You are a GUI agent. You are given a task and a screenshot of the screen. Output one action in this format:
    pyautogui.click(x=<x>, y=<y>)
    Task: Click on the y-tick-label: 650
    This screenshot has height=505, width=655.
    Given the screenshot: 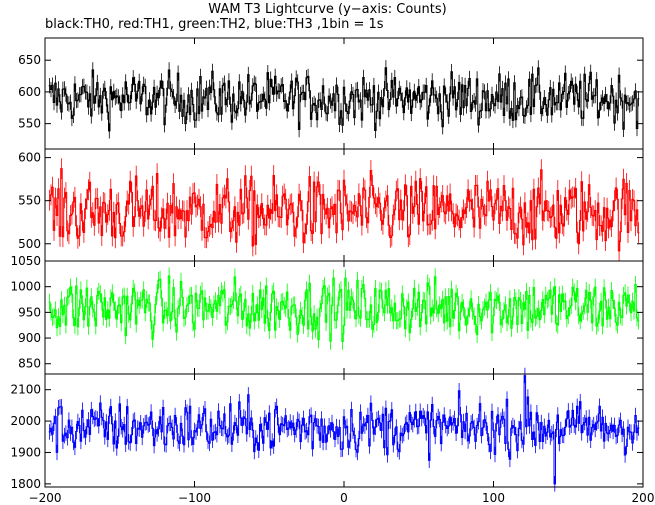 What is the action you would take?
    pyautogui.click(x=29, y=60)
    